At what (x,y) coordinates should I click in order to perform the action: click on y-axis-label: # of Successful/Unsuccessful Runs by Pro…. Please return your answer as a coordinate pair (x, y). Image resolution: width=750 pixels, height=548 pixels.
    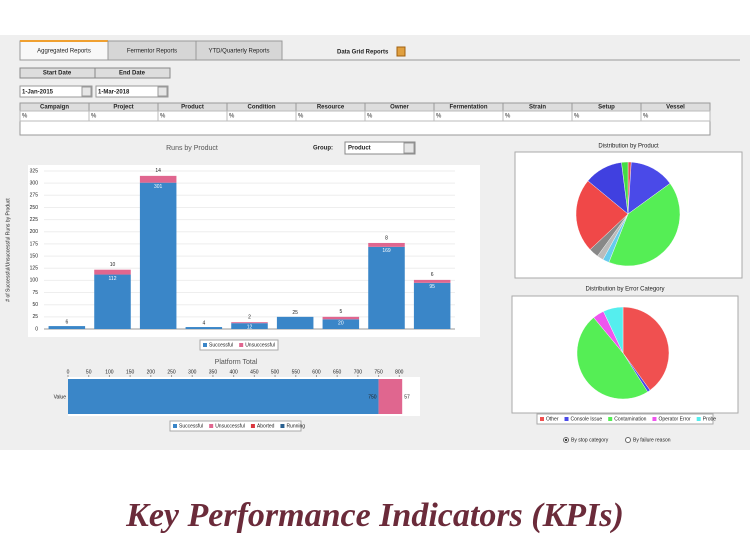
    Looking at the image, I should click on (8, 250).